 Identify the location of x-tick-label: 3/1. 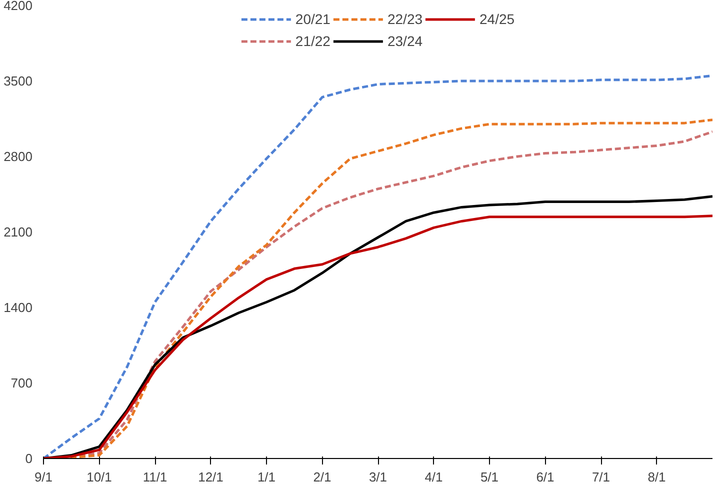
(378, 477).